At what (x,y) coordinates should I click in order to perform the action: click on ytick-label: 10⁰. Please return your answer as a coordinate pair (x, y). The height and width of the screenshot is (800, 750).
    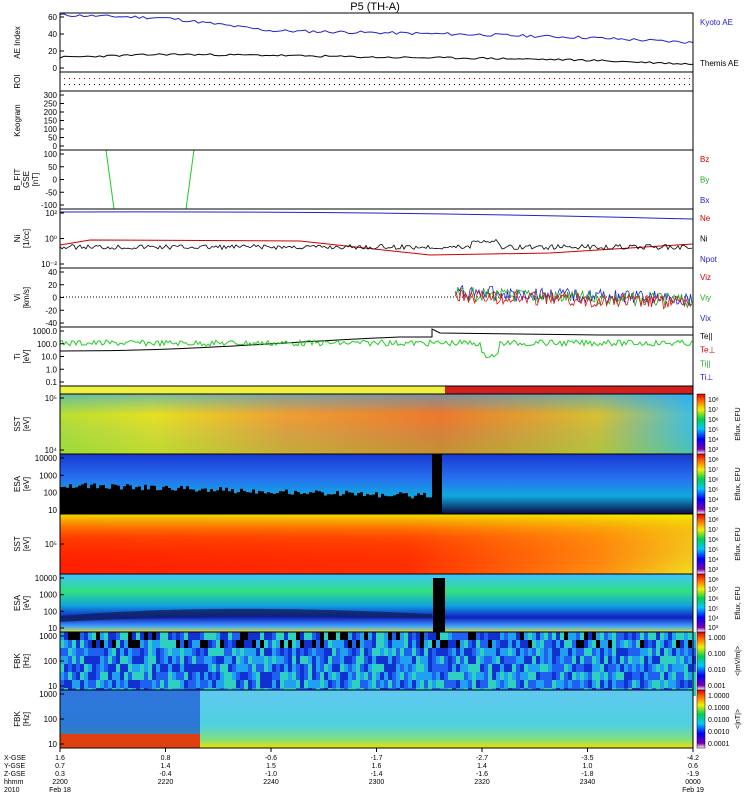
    Looking at the image, I should click on (51, 239).